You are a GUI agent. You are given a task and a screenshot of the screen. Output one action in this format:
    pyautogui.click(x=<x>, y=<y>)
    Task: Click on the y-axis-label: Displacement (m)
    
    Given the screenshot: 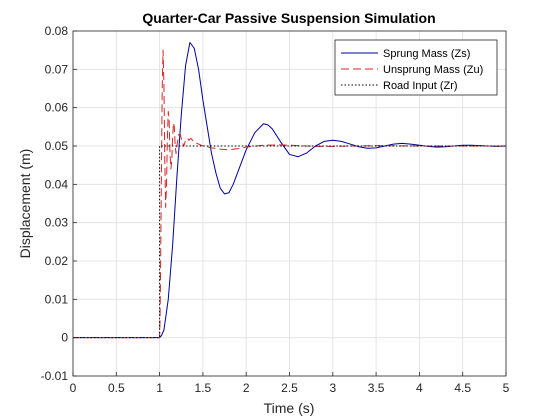 What is the action you would take?
    pyautogui.click(x=25, y=204)
    